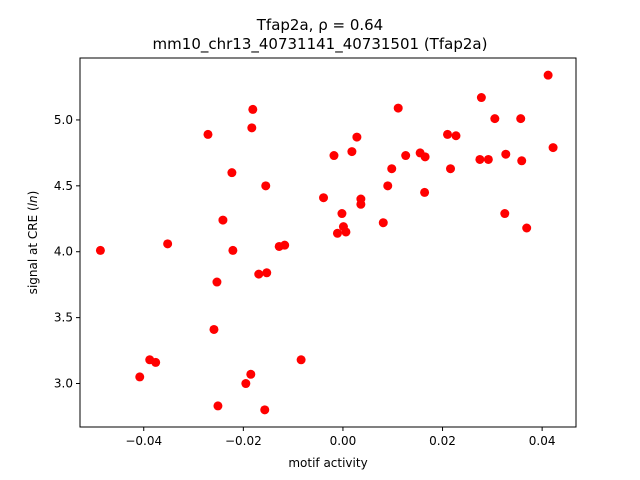 The image size is (640, 480). Describe the element at coordinates (63, 120) in the screenshot. I see `y-tick-label: 5.0` at that location.